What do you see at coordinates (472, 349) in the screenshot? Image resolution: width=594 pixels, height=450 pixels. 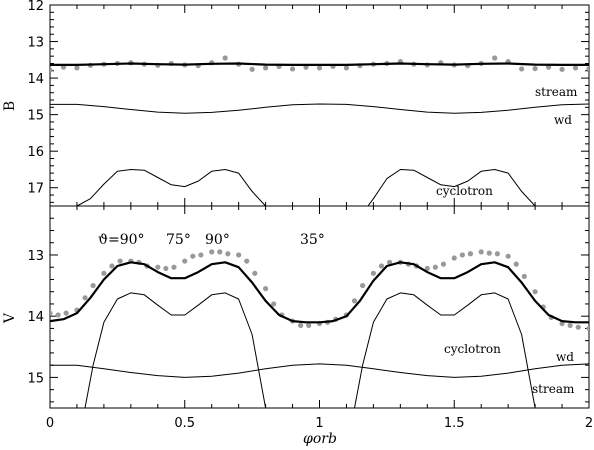 I see `bottom-label-cyclotron: cyclotron` at bounding box center [472, 349].